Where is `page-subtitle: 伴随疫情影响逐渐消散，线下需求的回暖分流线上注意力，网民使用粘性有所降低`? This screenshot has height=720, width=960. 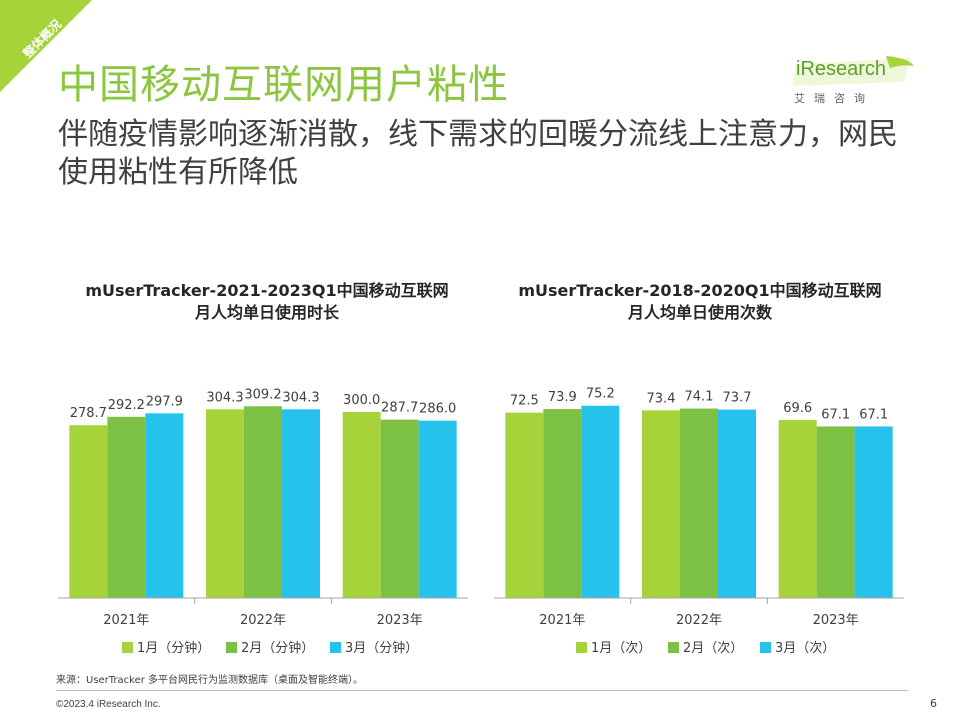
page-subtitle: 伴随疫情影响逐渐消散，线下需求的回暖分流线上注意力，网民使用粘性有所降低 is located at coordinates (478, 153).